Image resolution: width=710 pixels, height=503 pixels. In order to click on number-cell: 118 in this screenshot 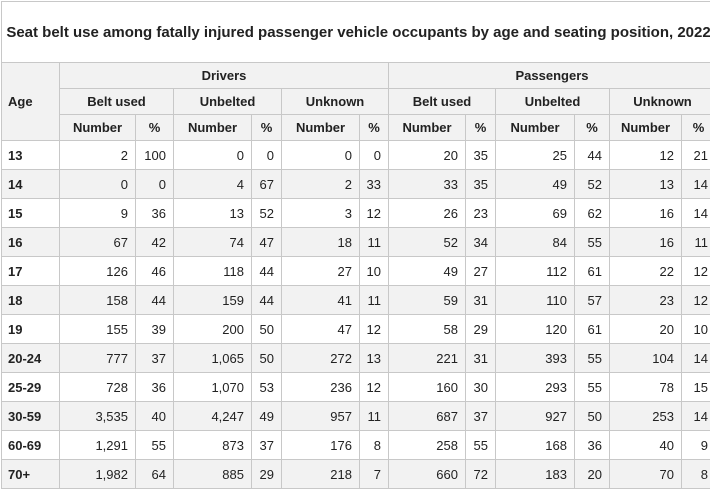, I will do `click(213, 271)`.